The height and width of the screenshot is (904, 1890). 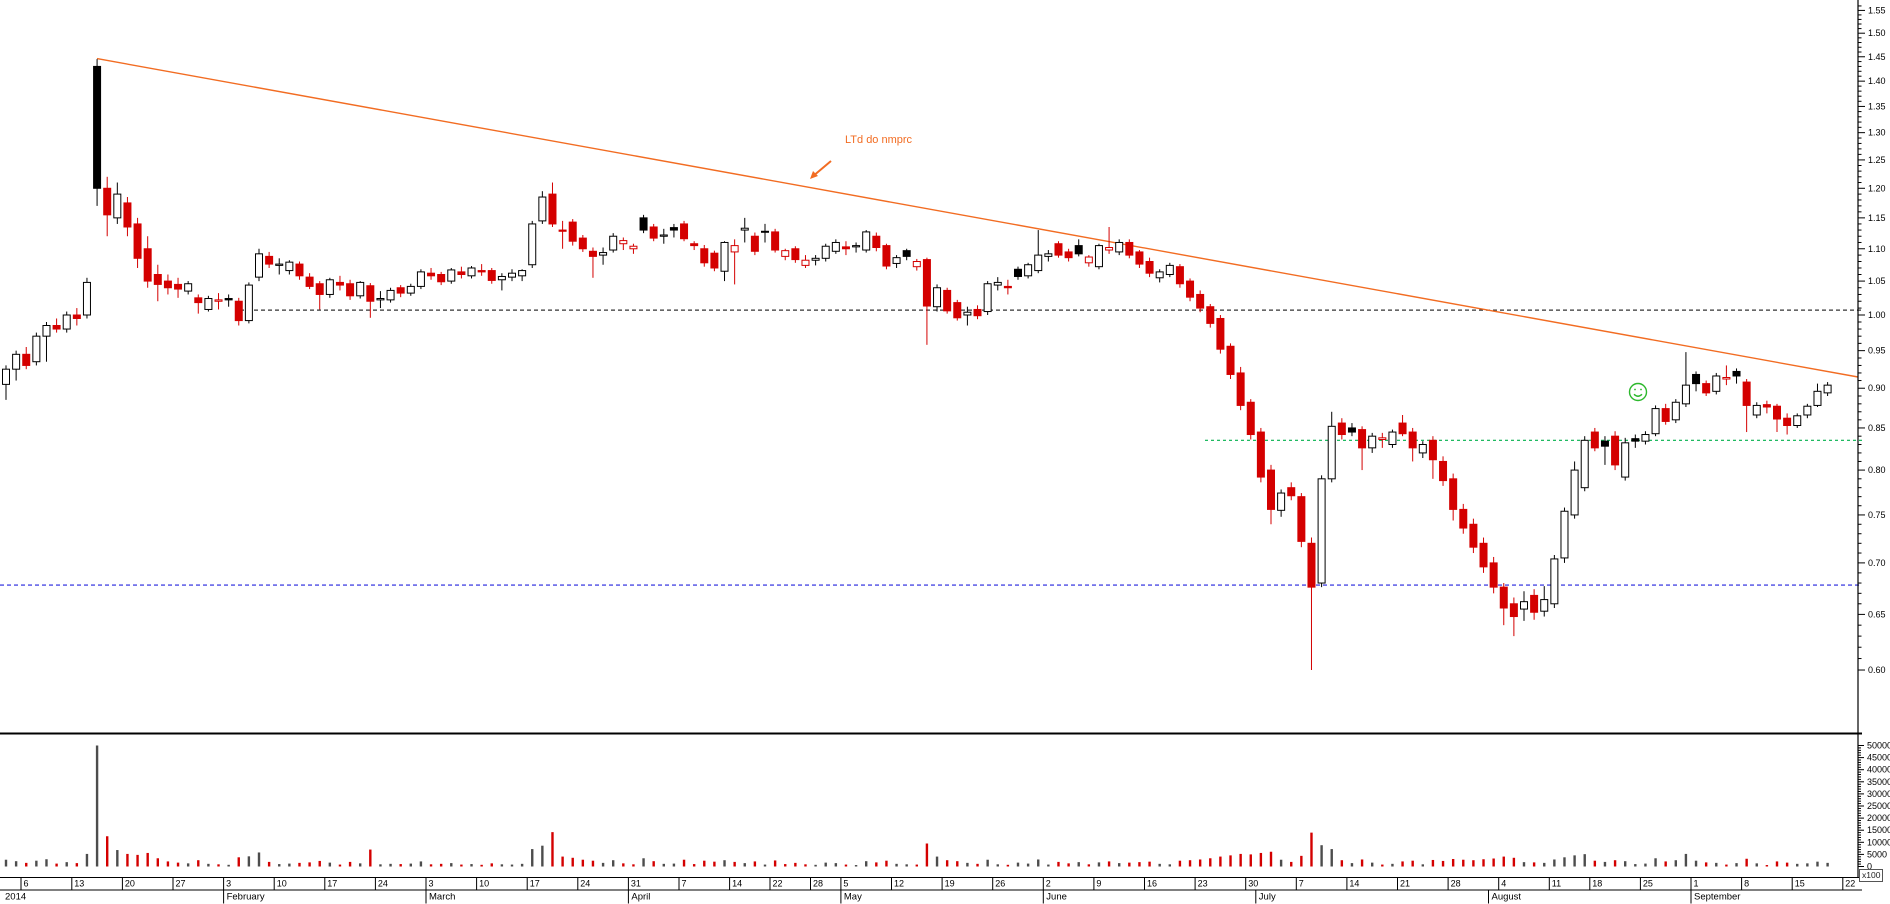 What do you see at coordinates (1696, 884) in the screenshot?
I see `week-tick-label: 1` at bounding box center [1696, 884].